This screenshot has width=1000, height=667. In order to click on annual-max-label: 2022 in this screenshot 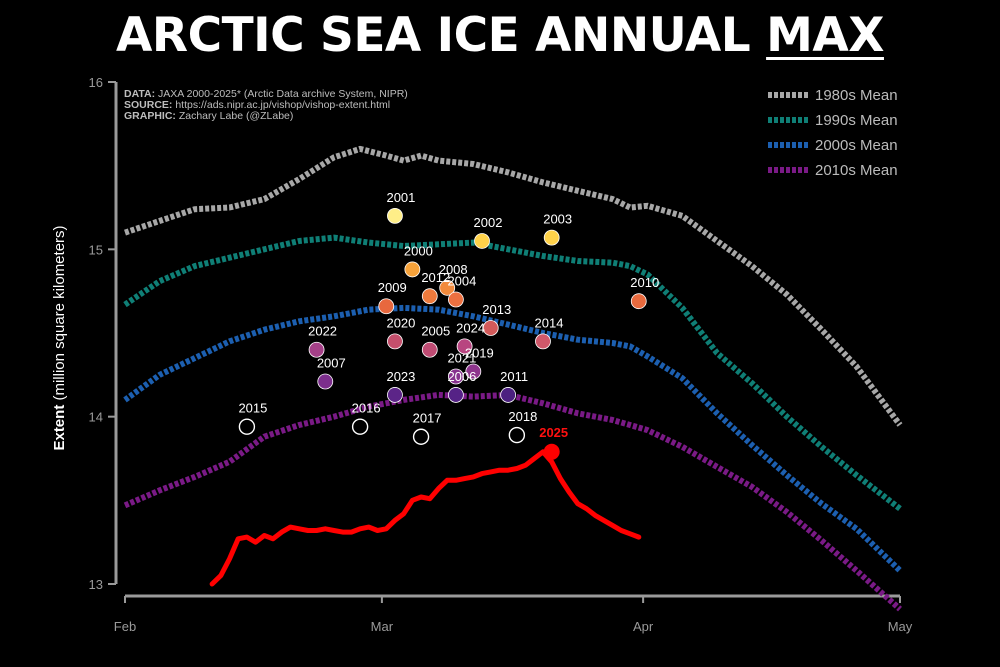, I will do `click(322, 331)`.